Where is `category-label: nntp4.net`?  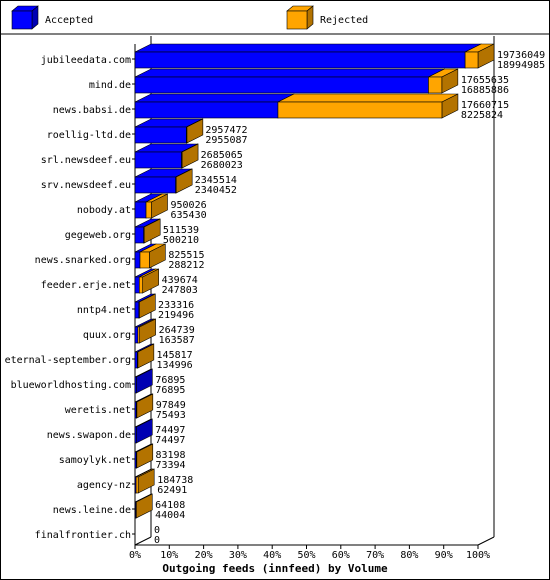
category-label: nntp4.net is located at coordinates (104, 310).